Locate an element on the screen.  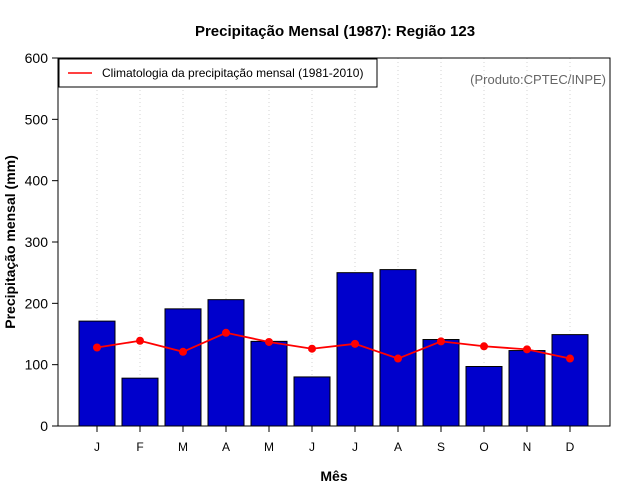
climatology-line-series is located at coordinates (333, 345).